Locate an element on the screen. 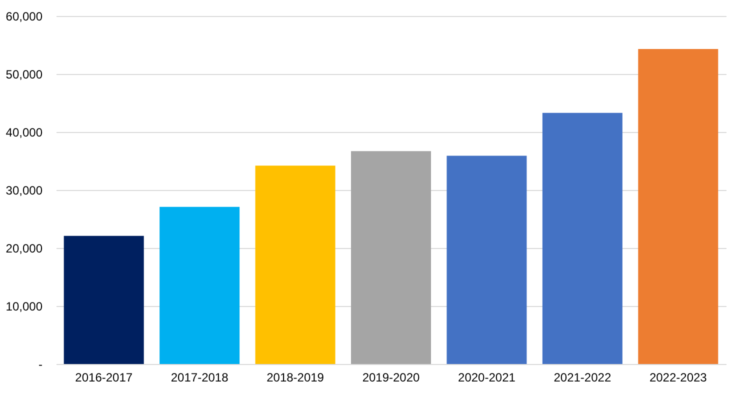 The width and height of the screenshot is (747, 399). x-tick-label: 2022-2023 is located at coordinates (678, 377).